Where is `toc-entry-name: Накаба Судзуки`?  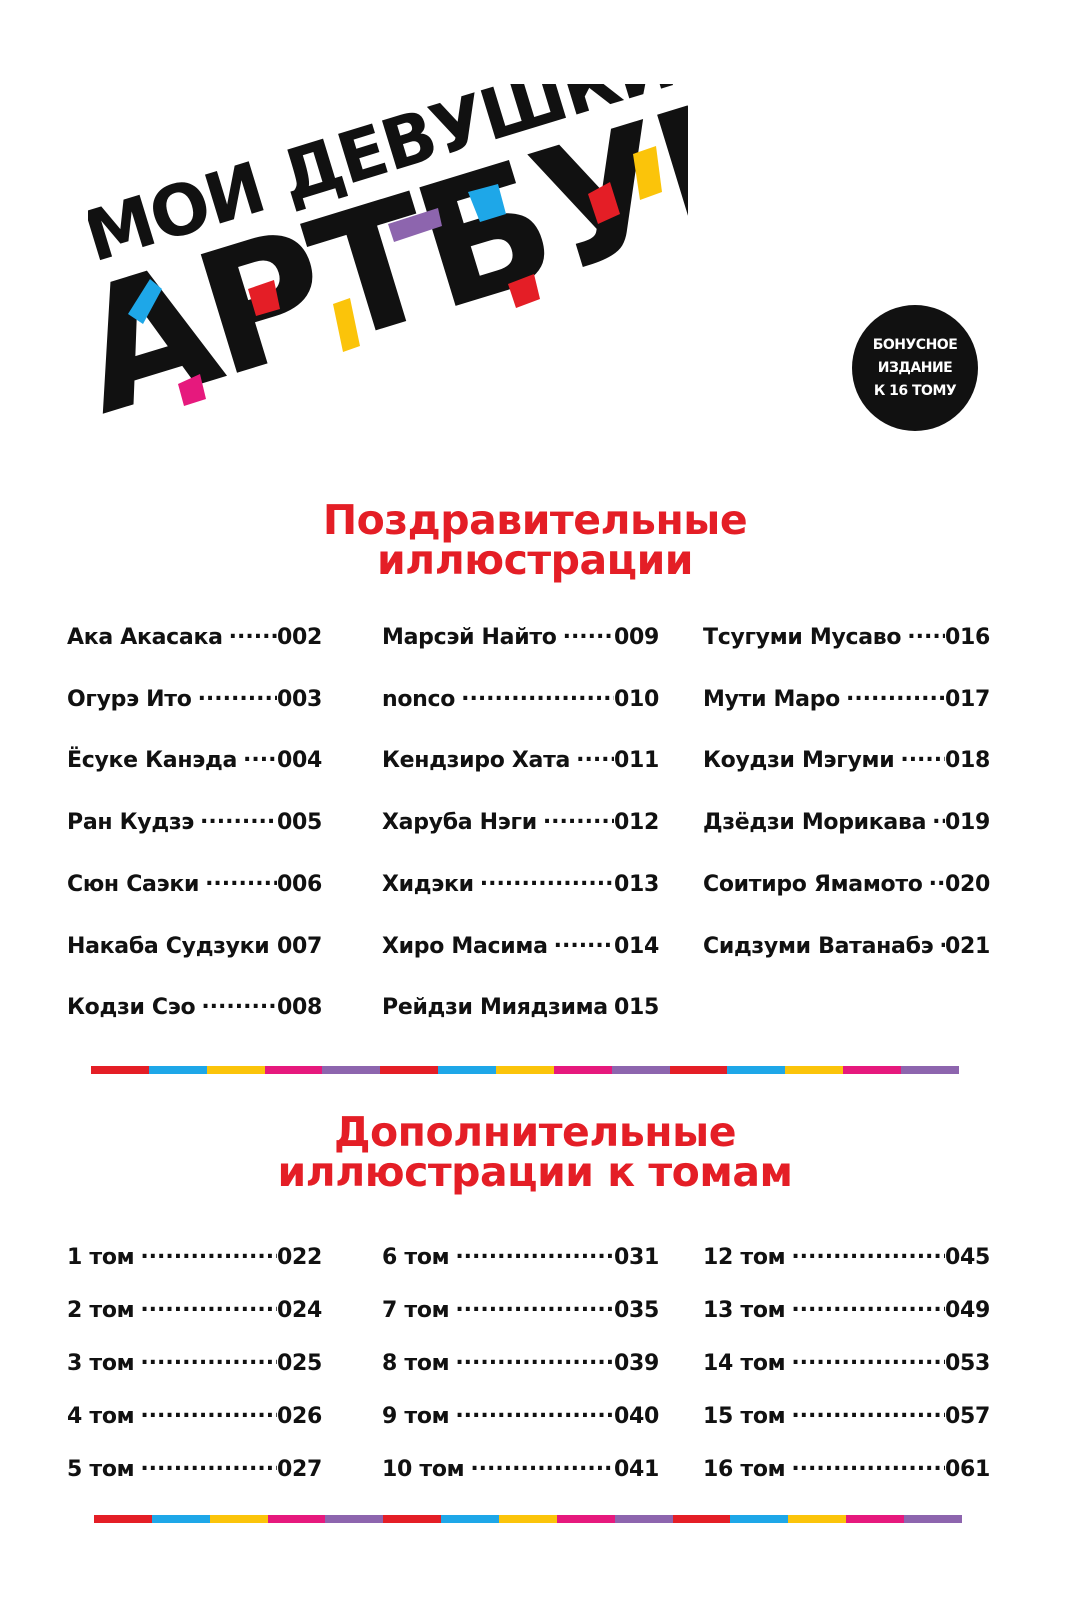
toc-entry-name: Накаба Судзуки is located at coordinates (168, 946).